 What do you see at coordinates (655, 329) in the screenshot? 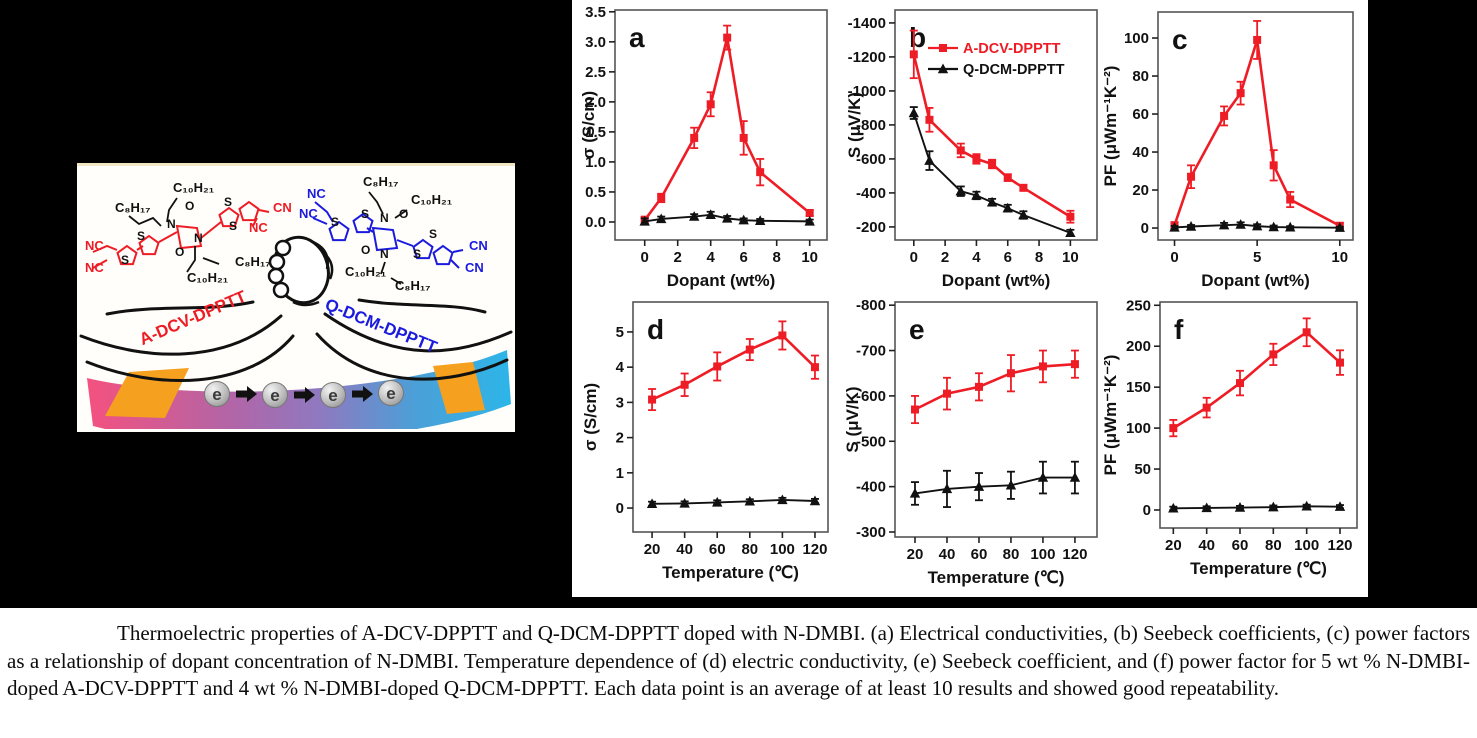
I see `svg-text: d` at bounding box center [655, 329].